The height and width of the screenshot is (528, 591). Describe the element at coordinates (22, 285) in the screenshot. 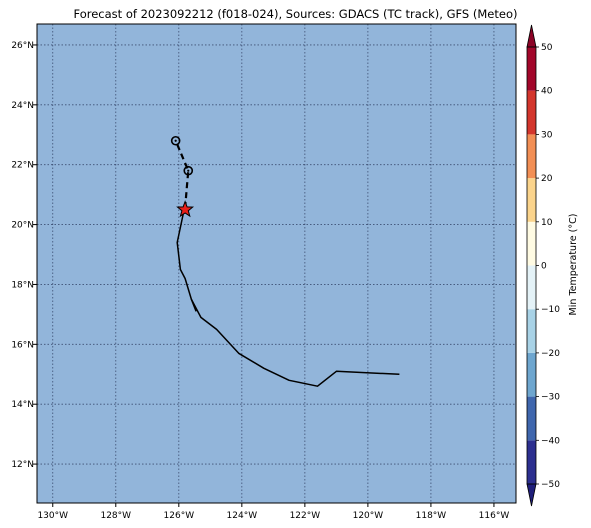

I see `lat-tick-label: 18°N` at that location.